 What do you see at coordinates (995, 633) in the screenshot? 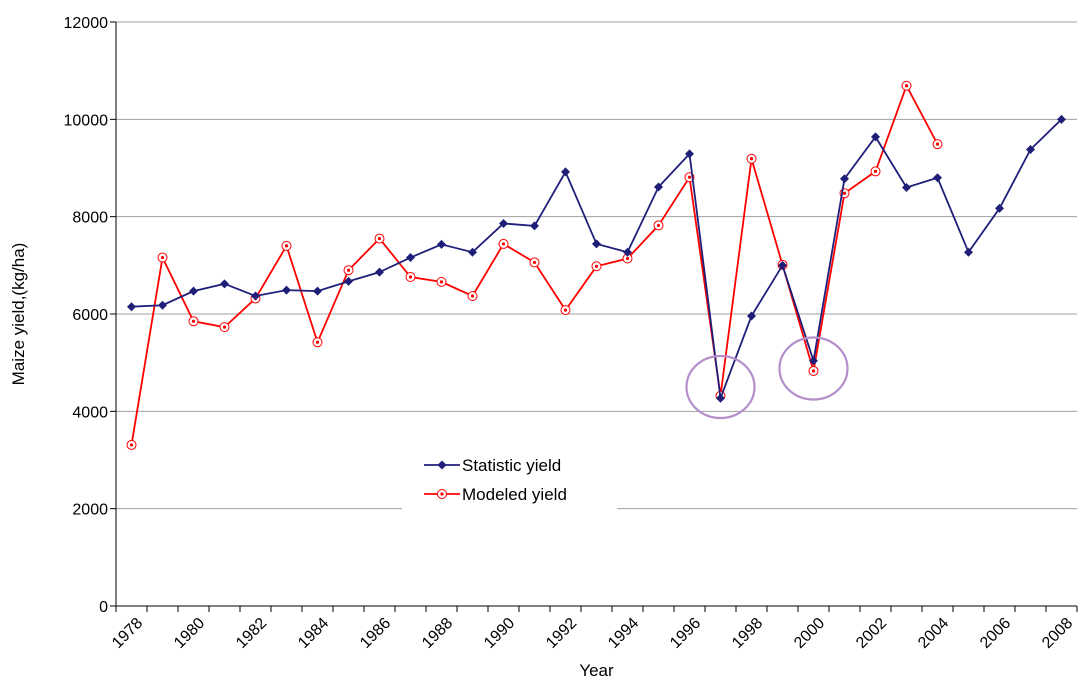
I see `x-tick-label: 2006` at bounding box center [995, 633].